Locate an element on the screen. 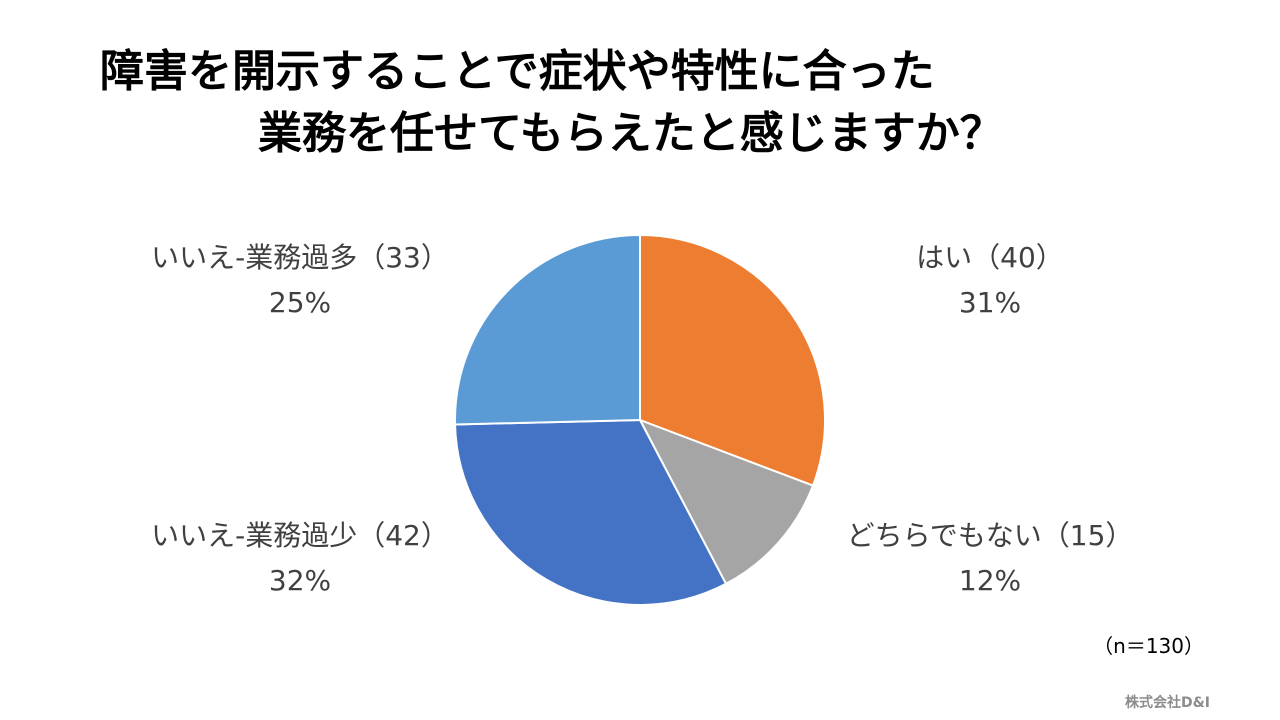  slice-name-no-too-few: いいえ-業務過少（42） is located at coordinates (300, 535).